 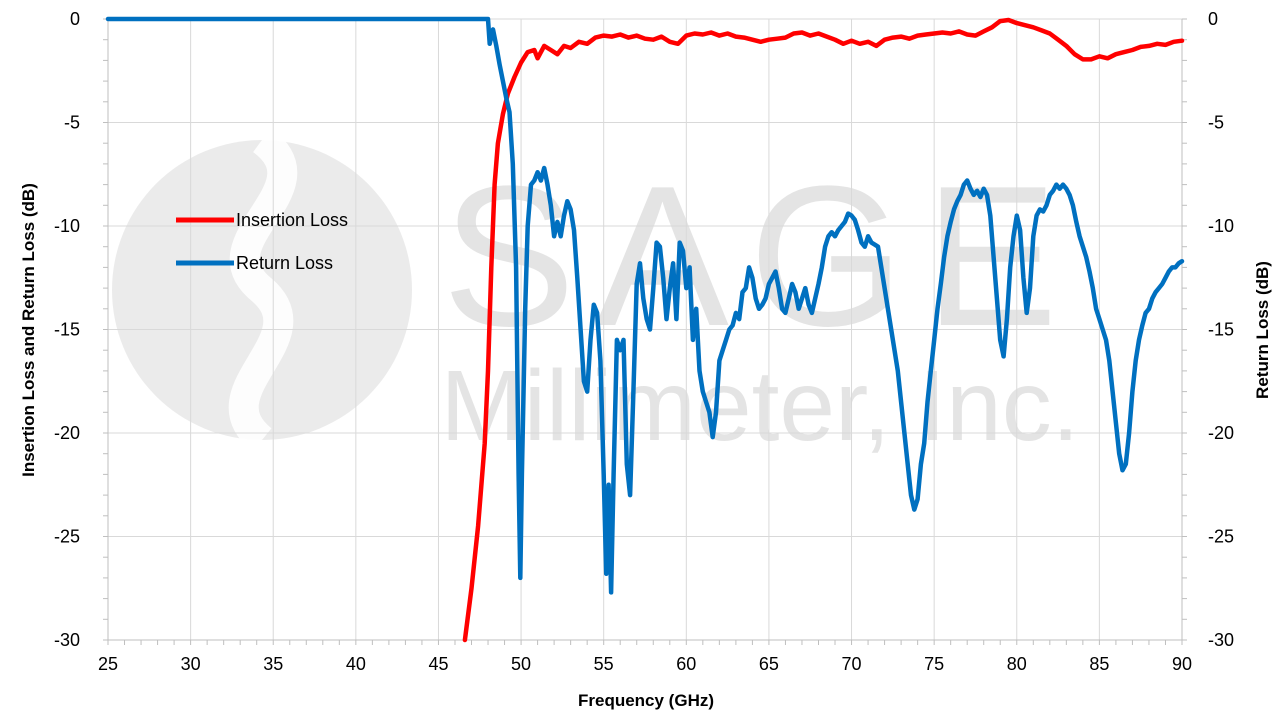 What do you see at coordinates (1216, 123) in the screenshot?
I see `y-tick-label-right: -5` at bounding box center [1216, 123].